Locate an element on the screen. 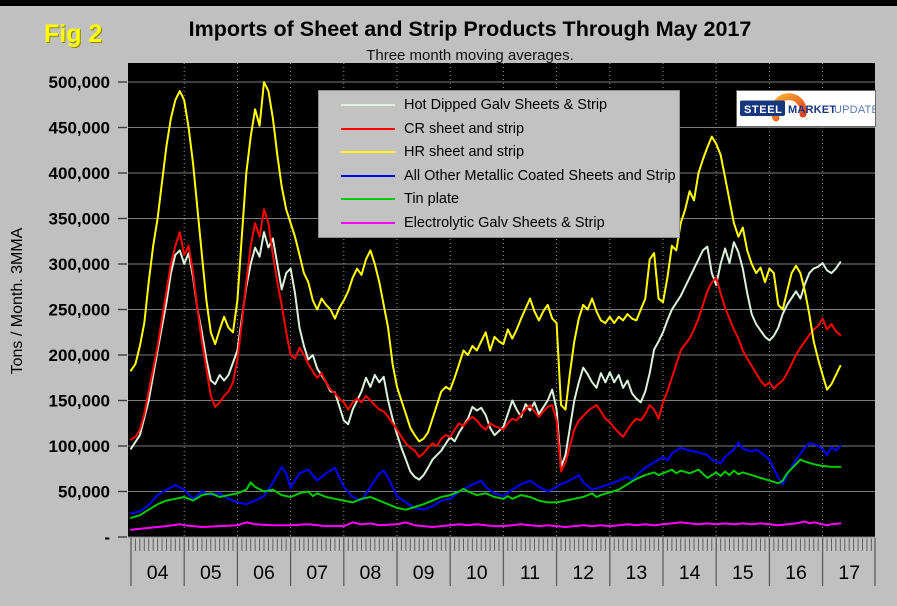  y-tick-label: - is located at coordinates (107, 537).